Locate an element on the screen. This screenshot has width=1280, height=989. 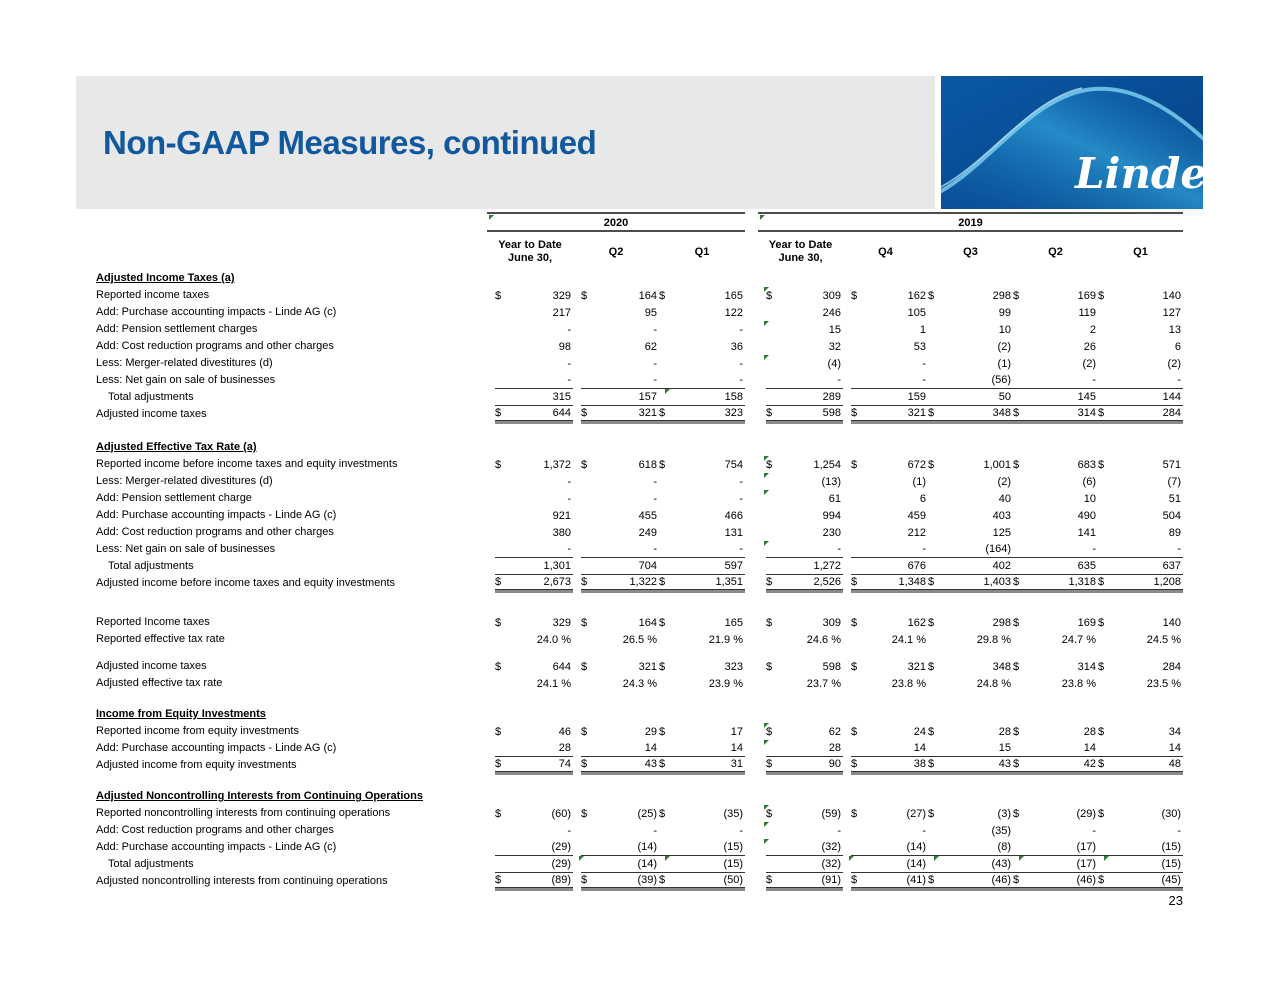
cell-box: 131 is located at coordinates (702, 532).